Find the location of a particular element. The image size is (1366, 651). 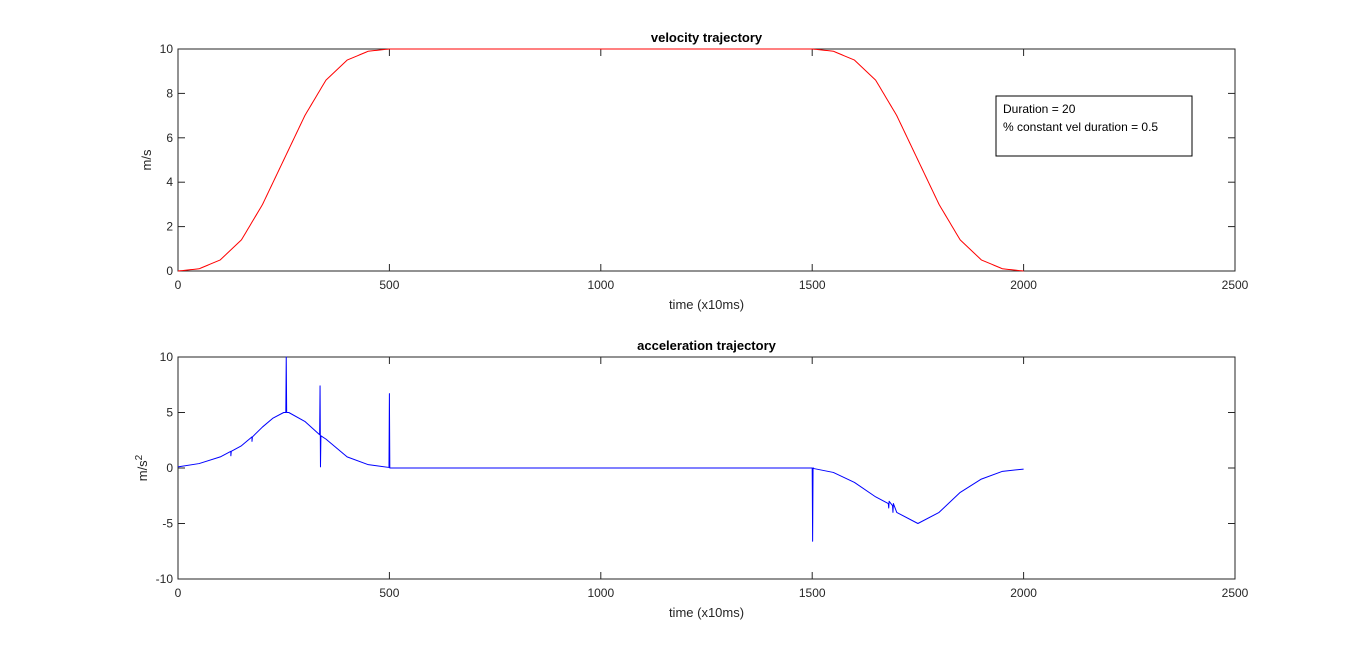

acceleration-x-tick-label: 1500 is located at coordinates (812, 593).